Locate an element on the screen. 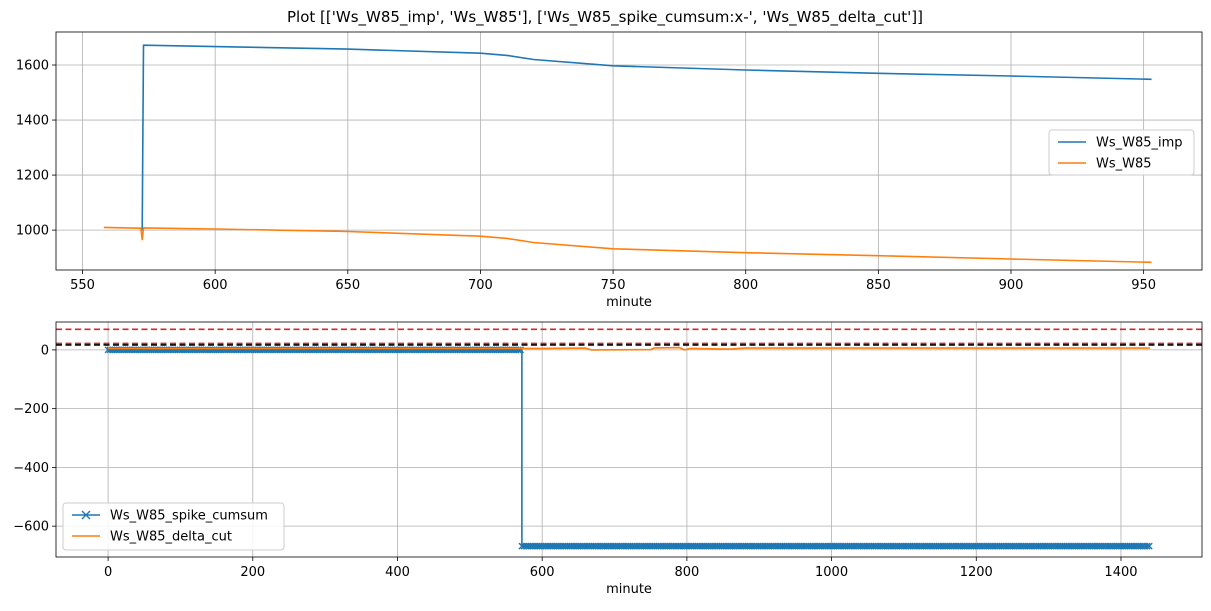  series-line-Ws_W85 is located at coordinates (627, 245).